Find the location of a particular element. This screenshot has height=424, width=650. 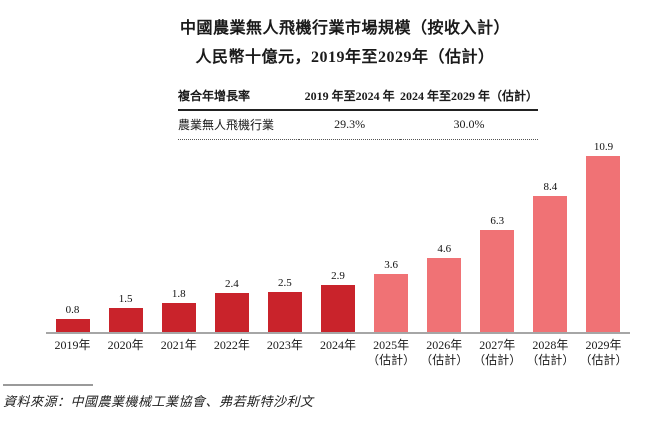

bar-group: 1.5 is located at coordinates (125, 236).